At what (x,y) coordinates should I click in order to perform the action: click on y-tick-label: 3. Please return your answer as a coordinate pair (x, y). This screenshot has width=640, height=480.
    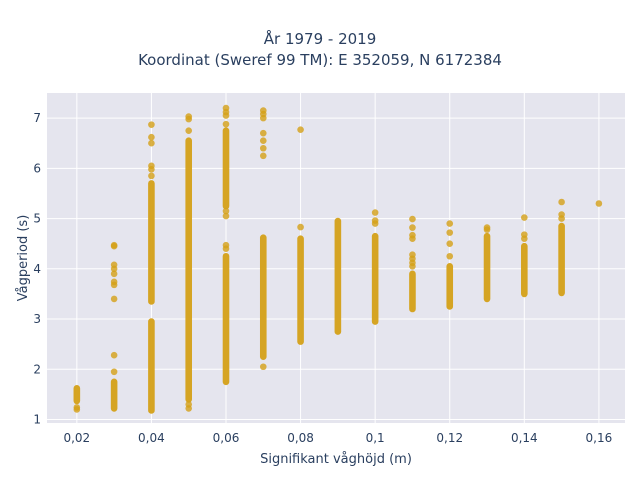
    Looking at the image, I should click on (37, 319).